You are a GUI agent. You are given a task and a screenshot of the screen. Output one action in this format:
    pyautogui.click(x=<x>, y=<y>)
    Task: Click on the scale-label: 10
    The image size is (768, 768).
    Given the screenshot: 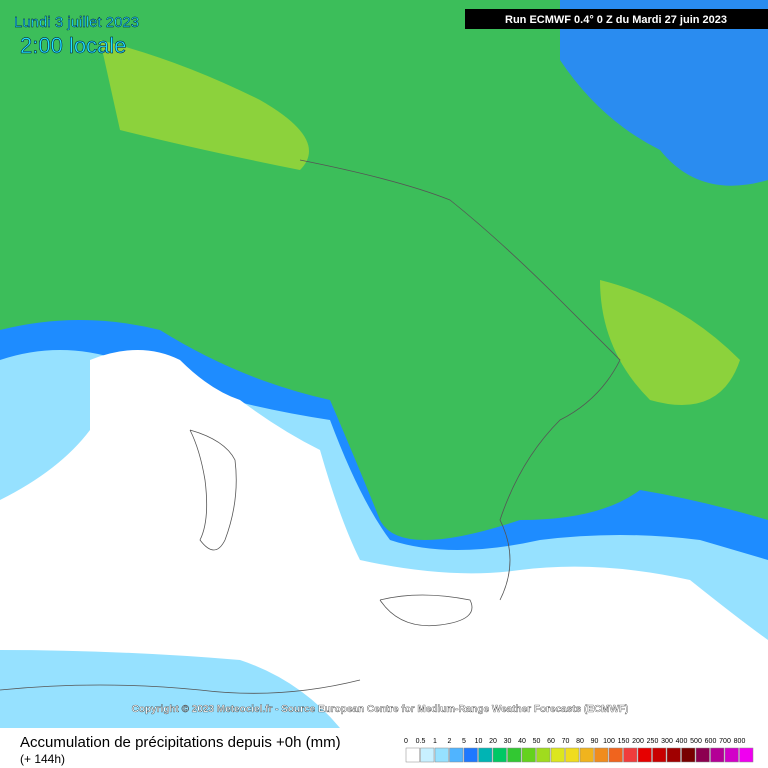 What is the action you would take?
    pyautogui.click(x=479, y=741)
    